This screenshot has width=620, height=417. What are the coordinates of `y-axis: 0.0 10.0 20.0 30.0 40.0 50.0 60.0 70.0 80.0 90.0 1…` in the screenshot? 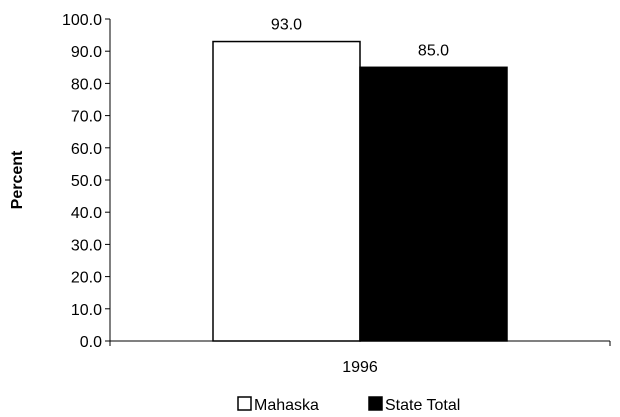 It's located at (86, 181).